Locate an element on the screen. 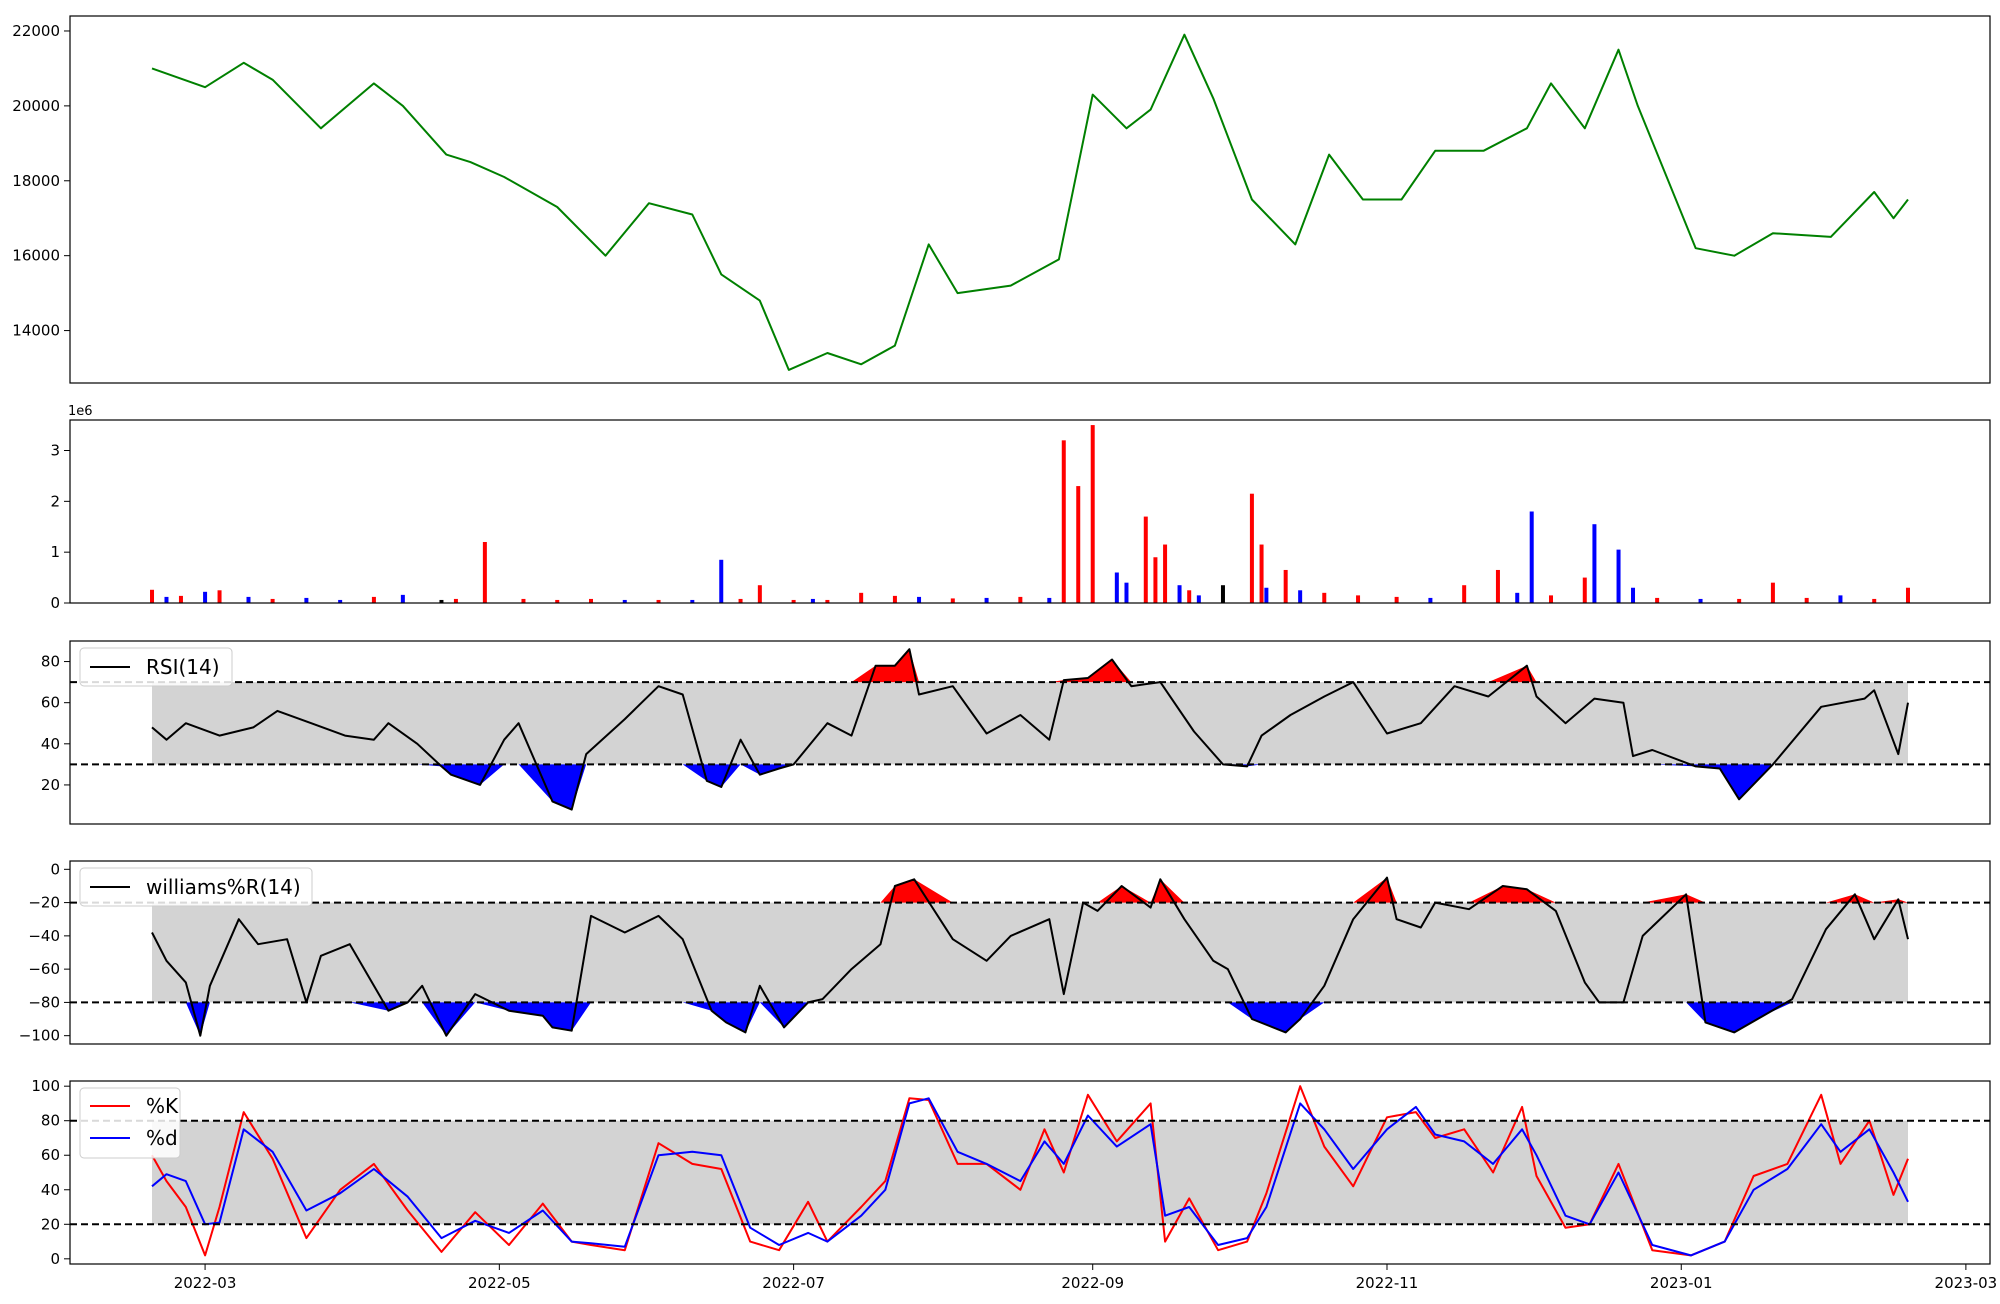  y-tick-label: −20 is located at coordinates (44, 903).